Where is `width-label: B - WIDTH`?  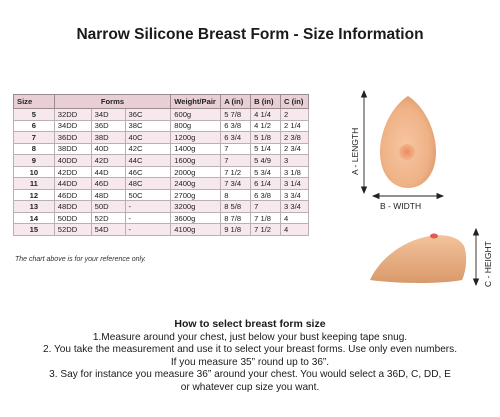
width-label: B - WIDTH is located at coordinates (400, 206).